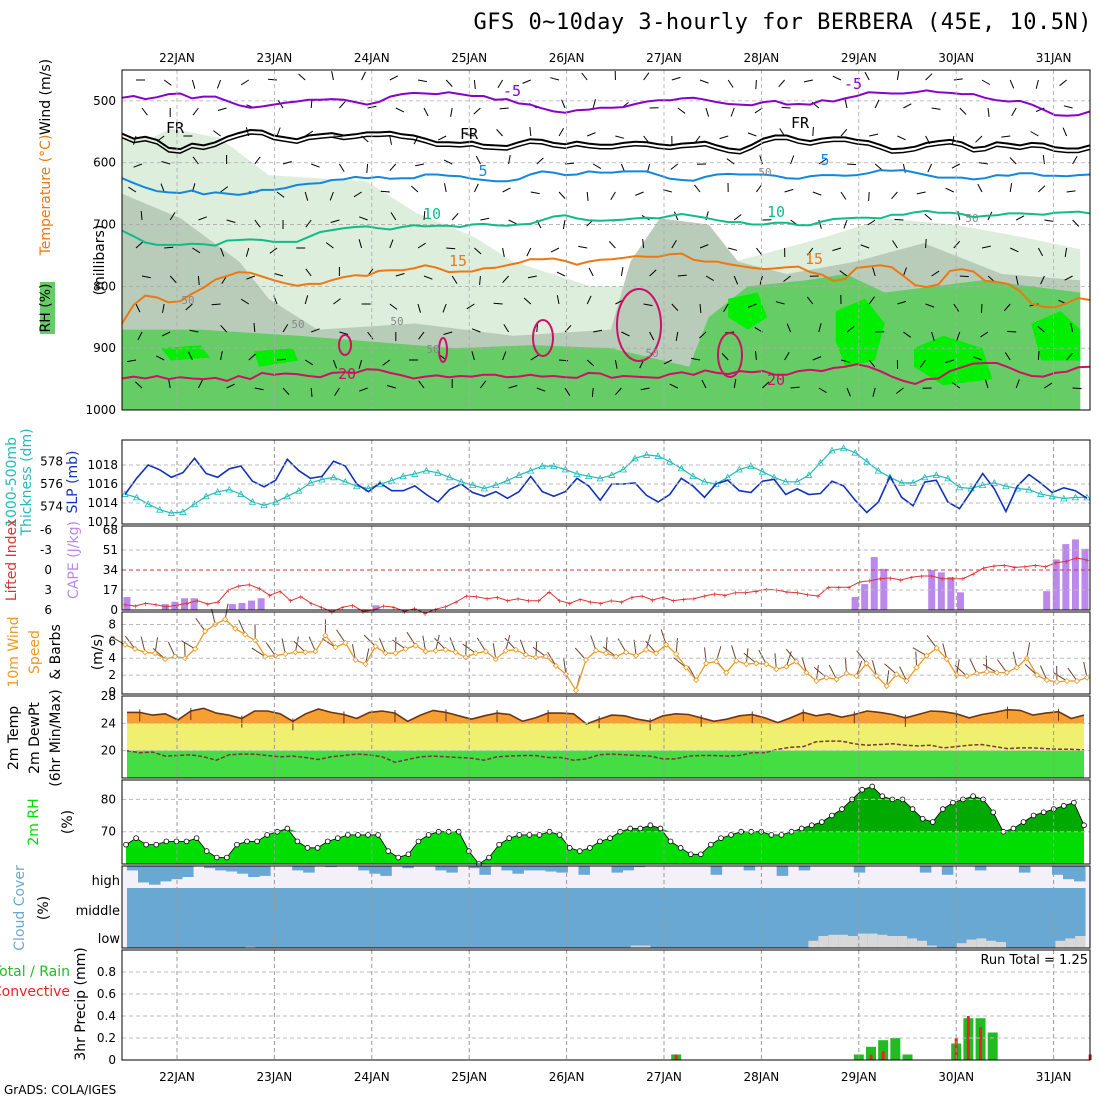 Image resolution: width=1100 pixels, height=1100 pixels. What do you see at coordinates (606, 737) in the screenshot?
I see `frame-temp` at bounding box center [606, 737].